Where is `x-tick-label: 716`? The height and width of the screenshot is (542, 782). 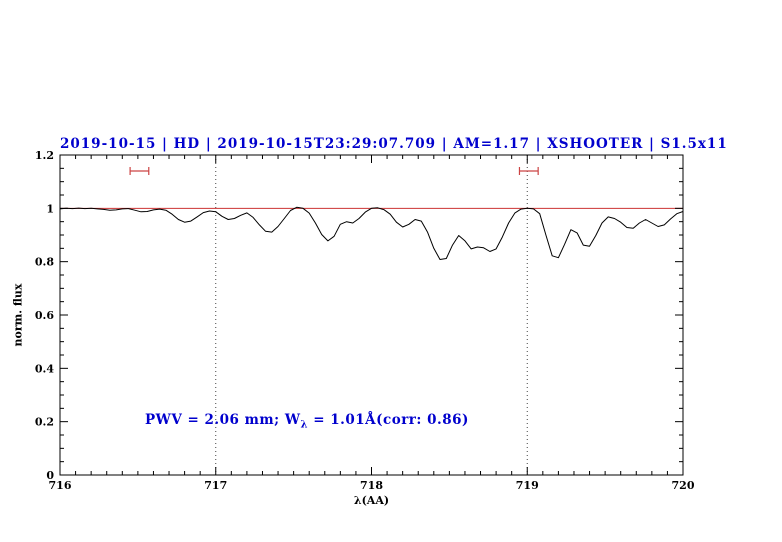 x-tick-label: 716 is located at coordinates (60, 485).